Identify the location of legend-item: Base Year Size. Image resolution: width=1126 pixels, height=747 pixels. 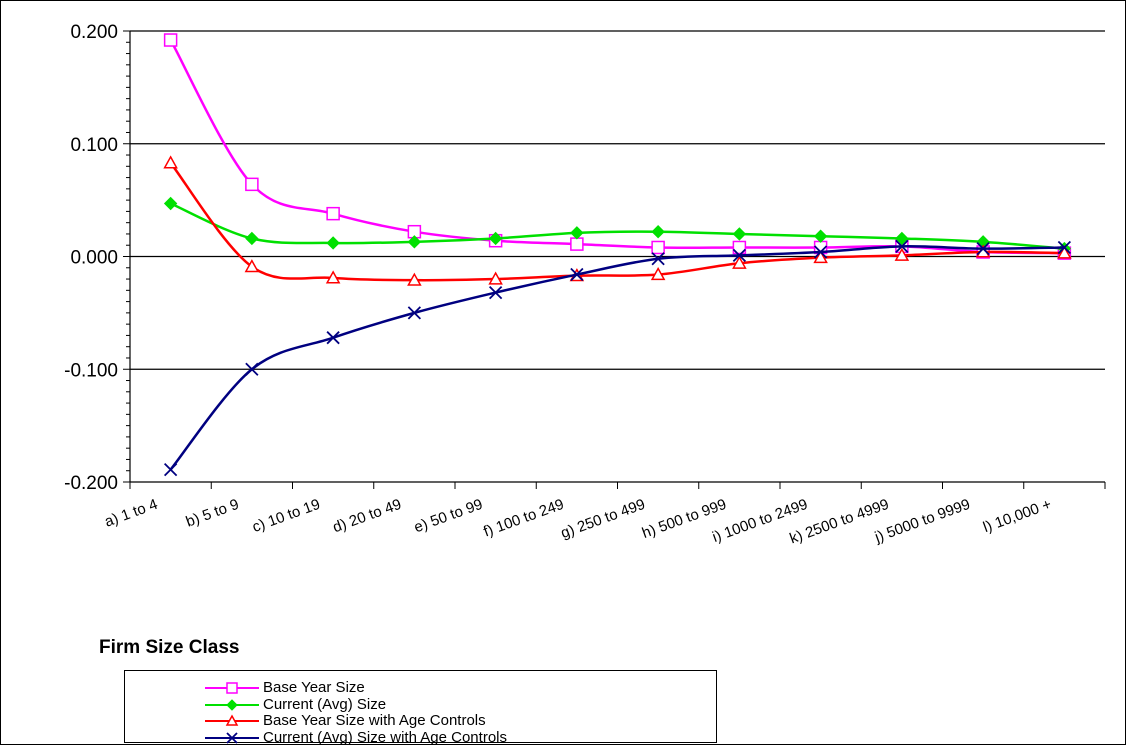
(420, 688).